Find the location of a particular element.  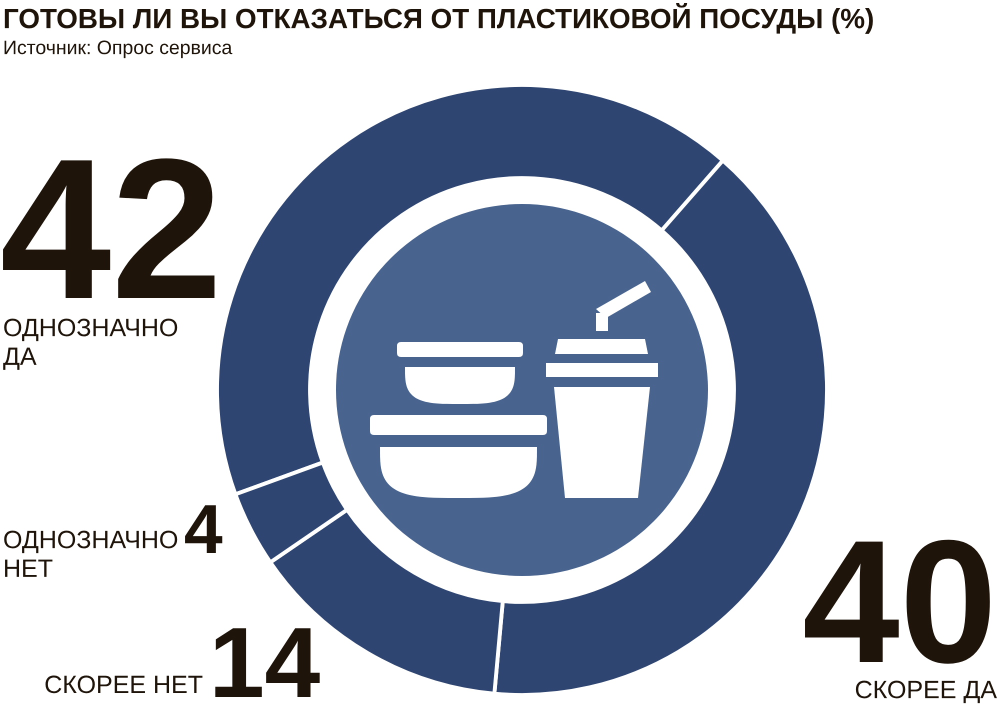

data-label: 14 is located at coordinates (267, 662).